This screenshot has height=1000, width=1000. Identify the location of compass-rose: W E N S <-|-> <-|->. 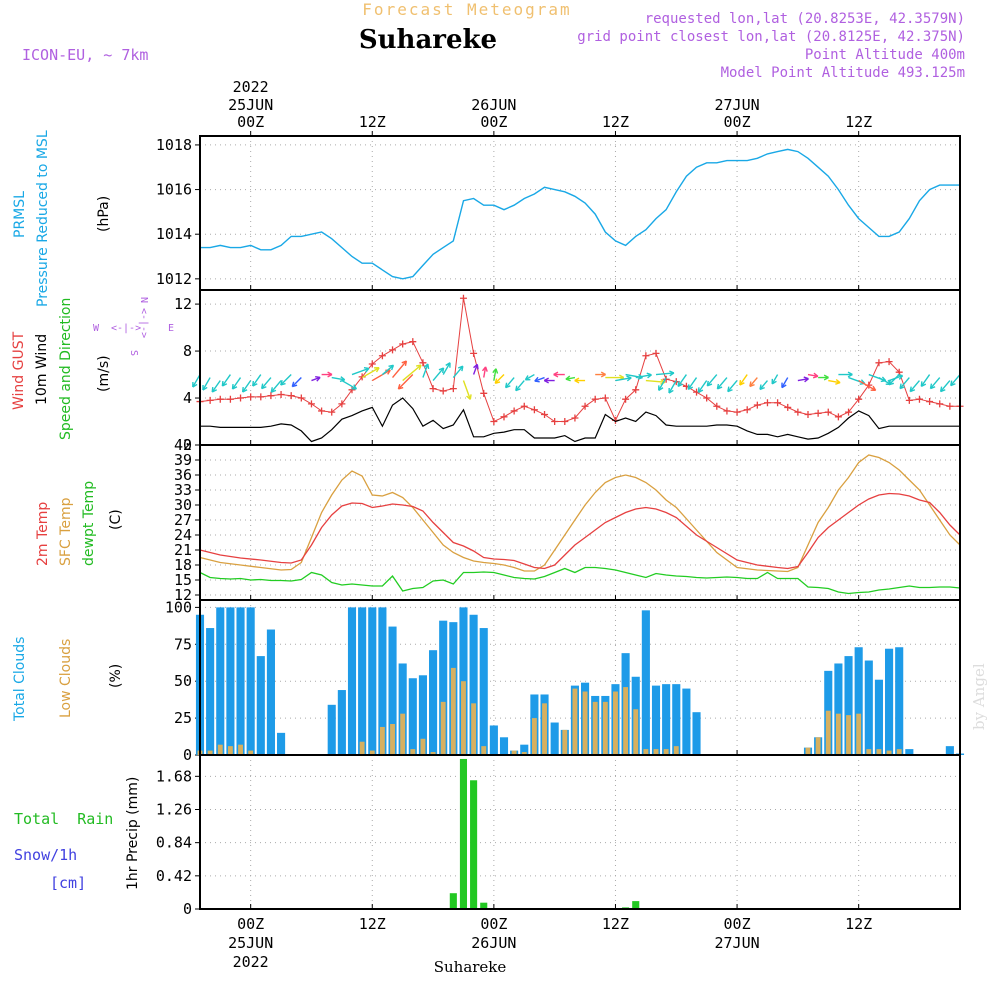
(133, 326).